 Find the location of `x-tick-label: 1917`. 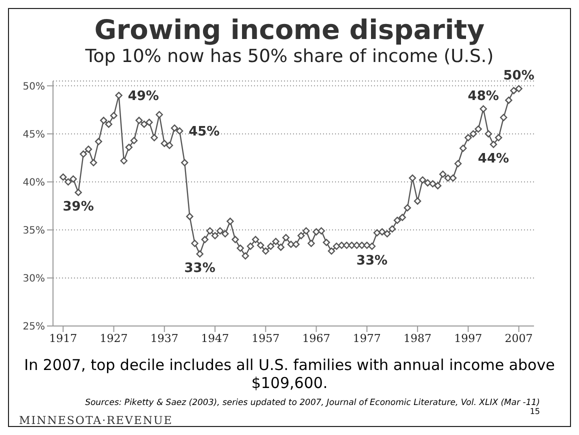

x-tick-label: 1917 is located at coordinates (63, 338).